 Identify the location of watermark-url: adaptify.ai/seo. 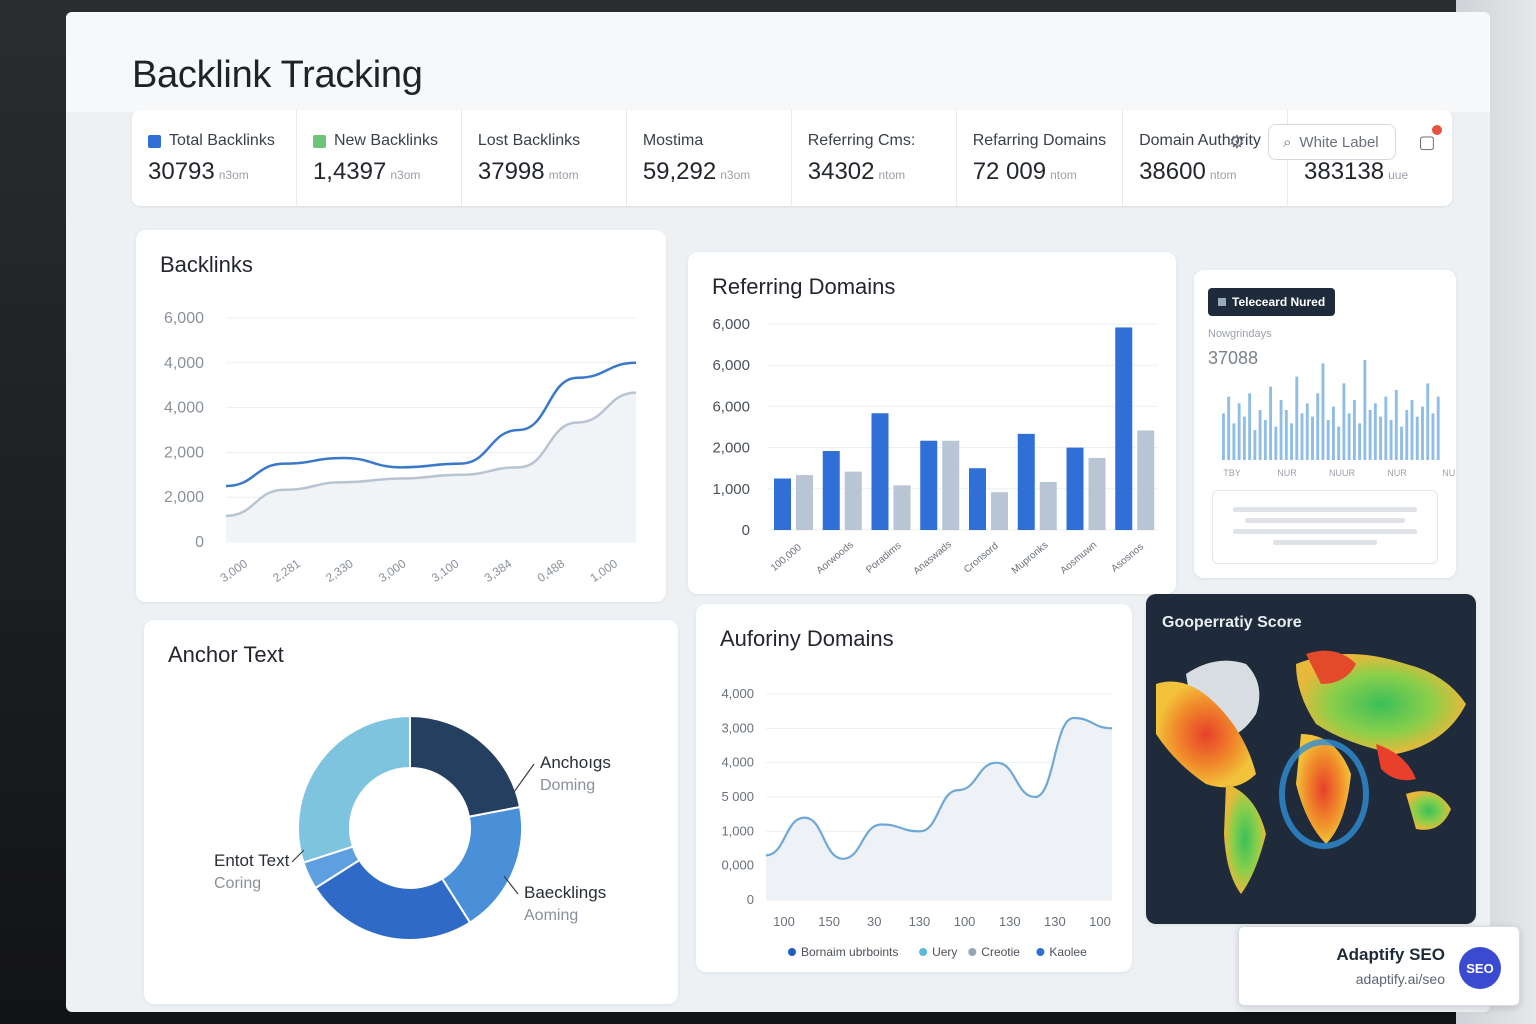
(1400, 979).